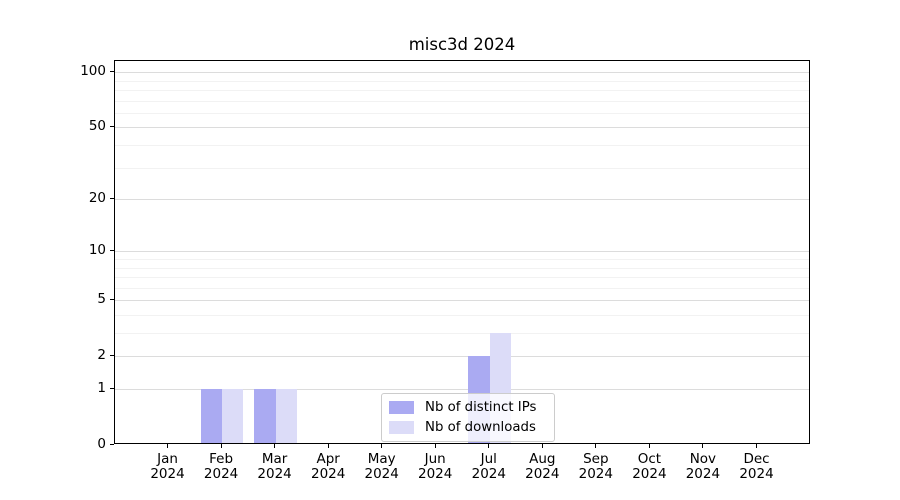 Image resolution: width=900 pixels, height=500 pixels. What do you see at coordinates (468, 417) in the screenshot?
I see `legend: Nb of distinct IPs Nb of downloads` at bounding box center [468, 417].